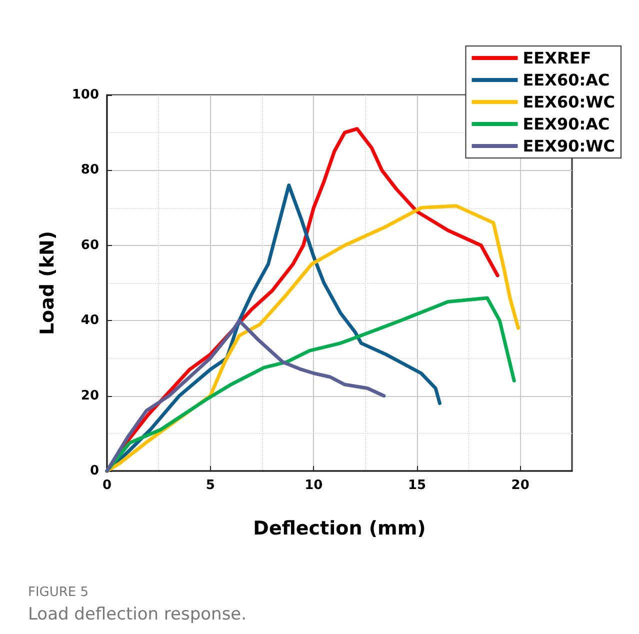  What do you see at coordinates (520, 485) in the screenshot?
I see `x-tick-label: 20` at bounding box center [520, 485].